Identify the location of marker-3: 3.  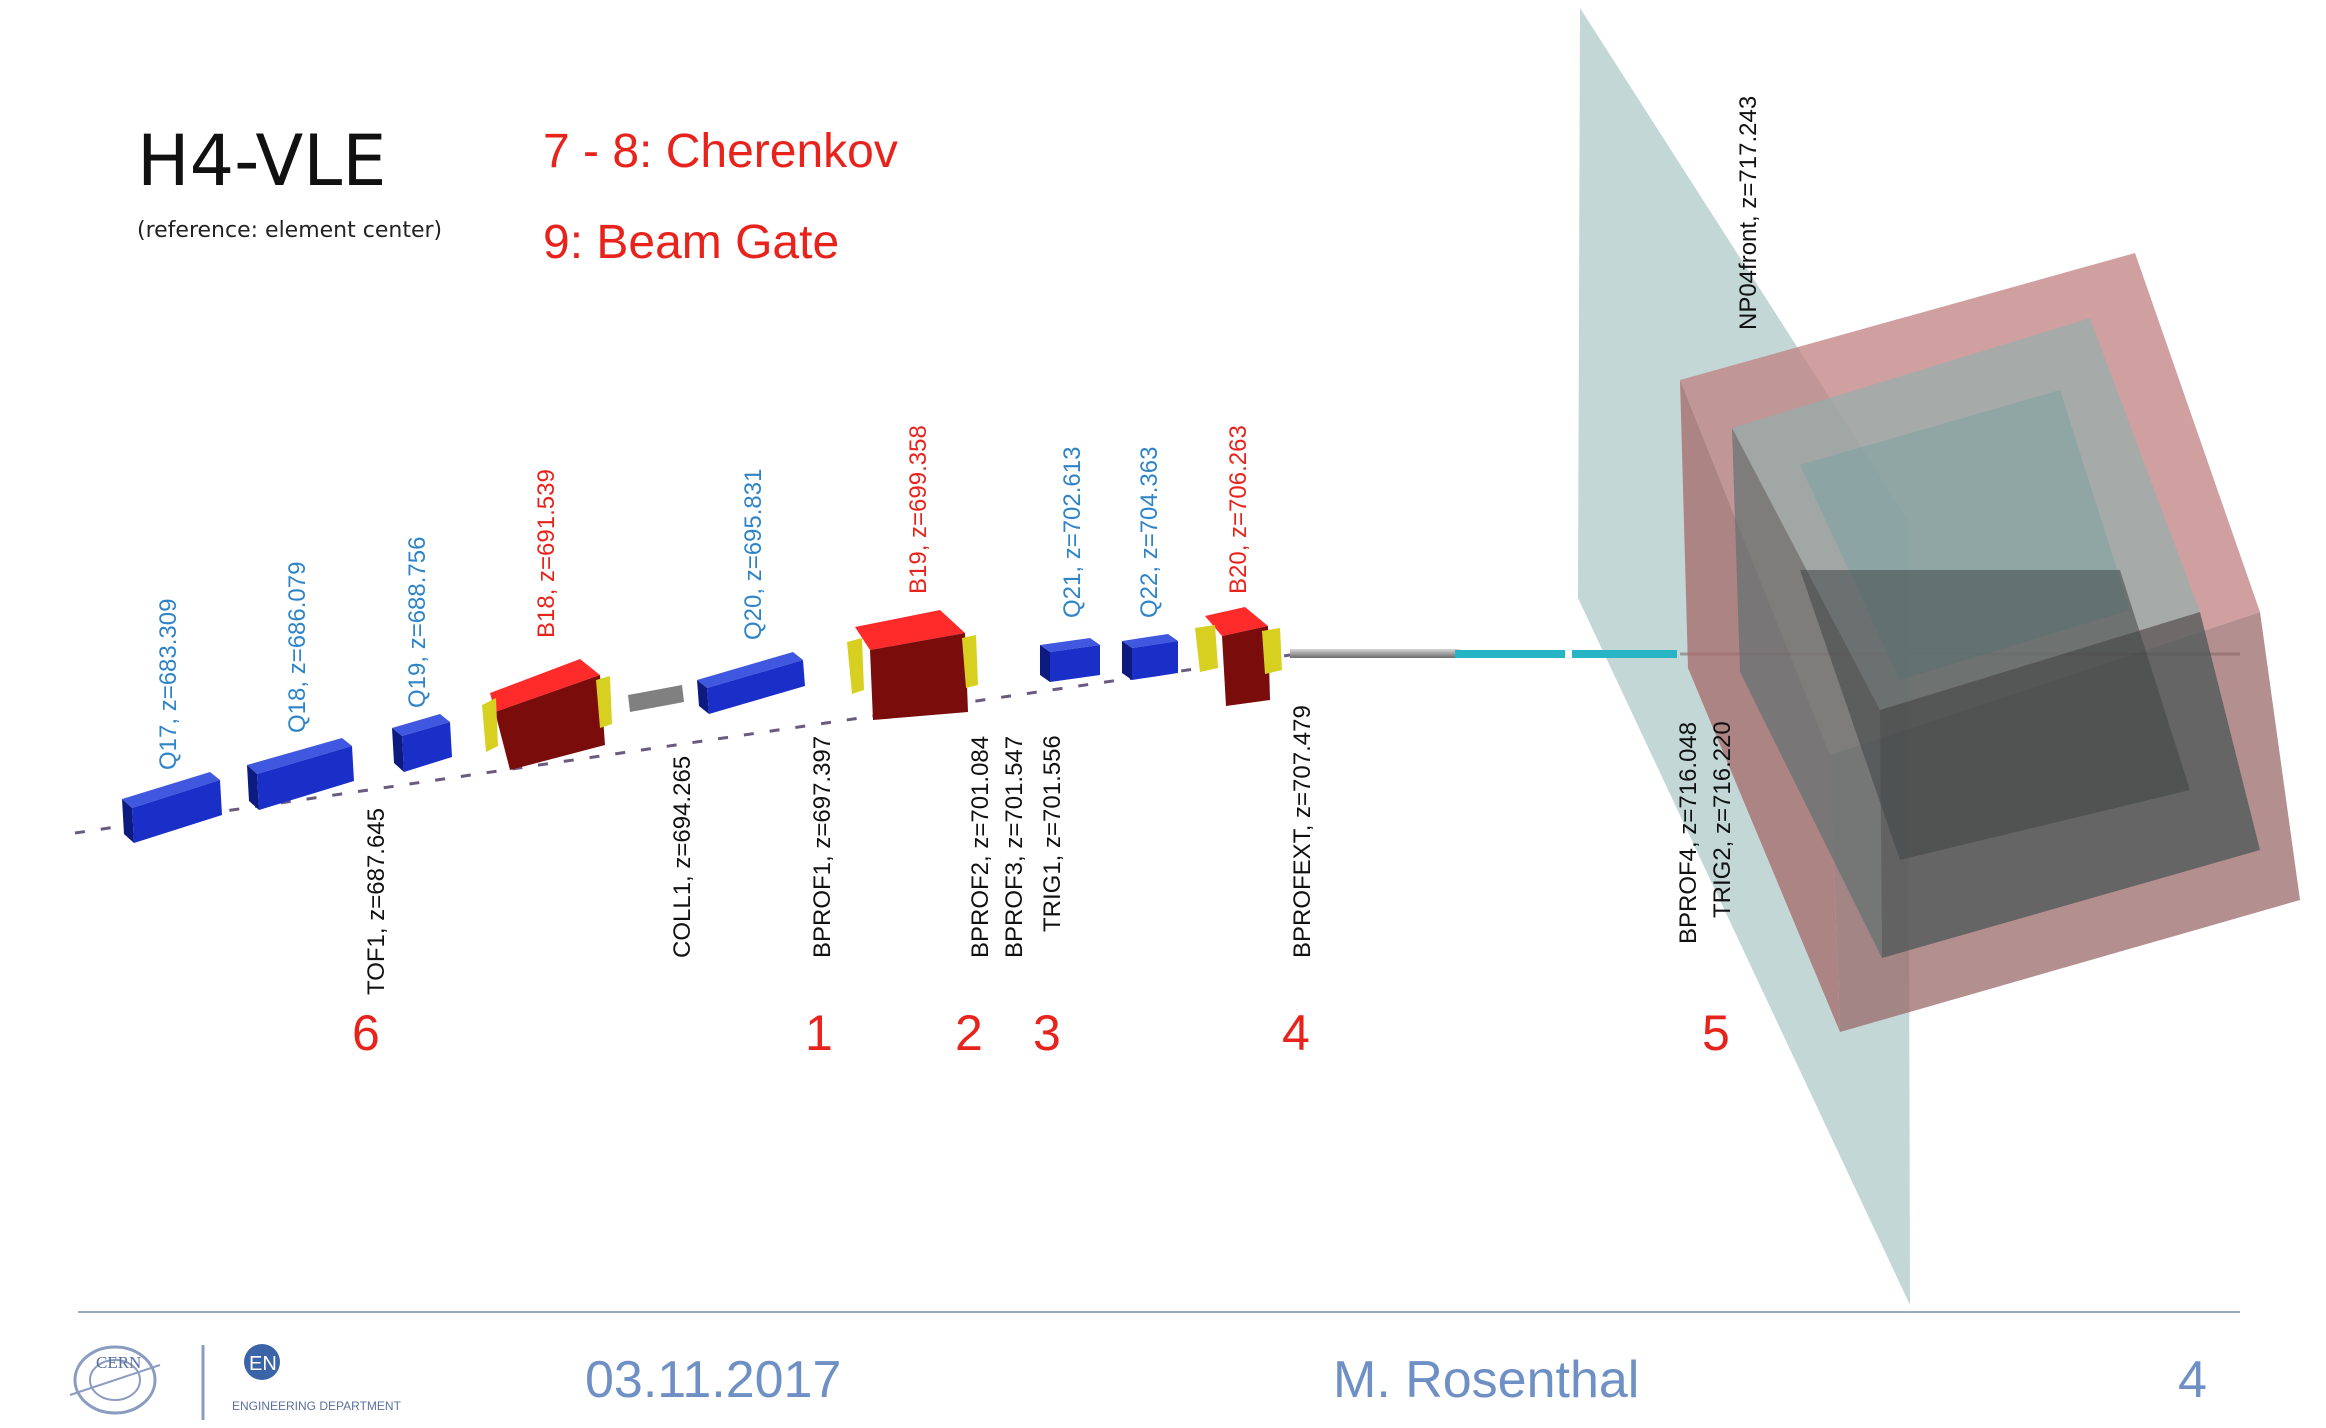
(1047, 1033).